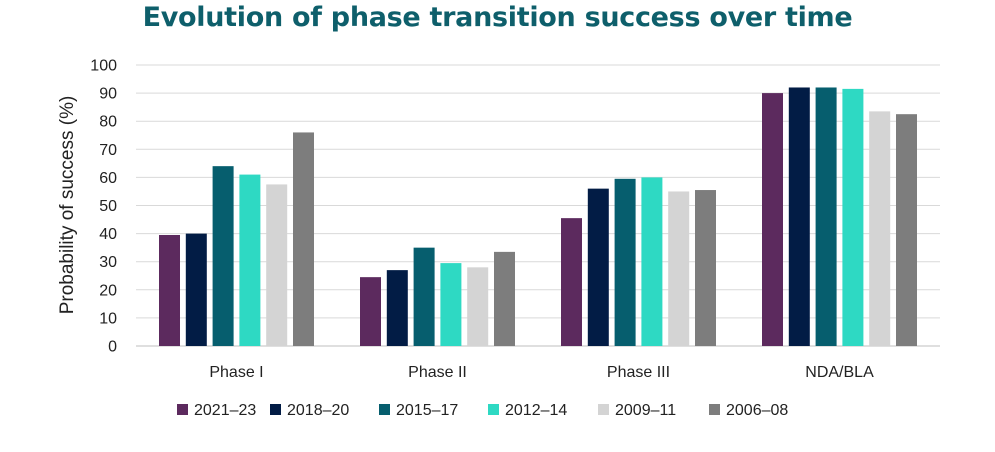 The width and height of the screenshot is (995, 452). Describe the element at coordinates (757, 410) in the screenshot. I see `legend-label: 2006–08` at that location.